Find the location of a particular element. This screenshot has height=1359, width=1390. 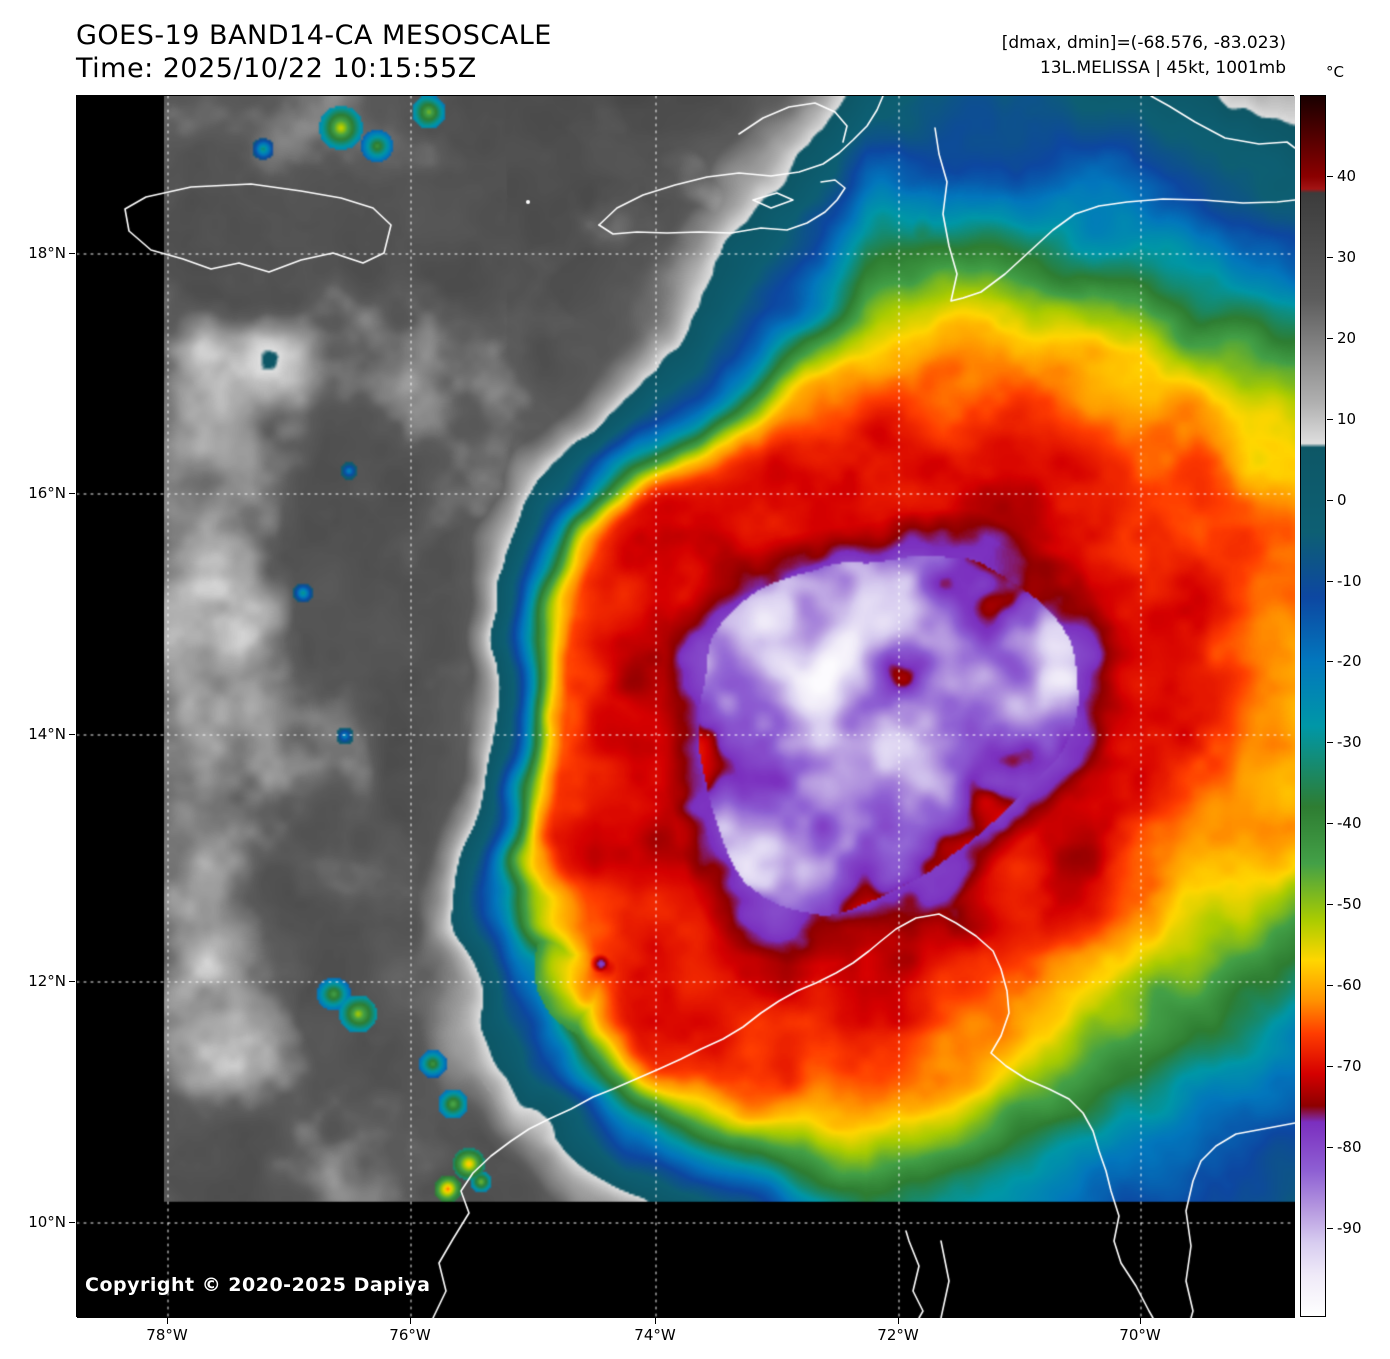

colorbar-tick-label: -10 is located at coordinates (1349, 580).